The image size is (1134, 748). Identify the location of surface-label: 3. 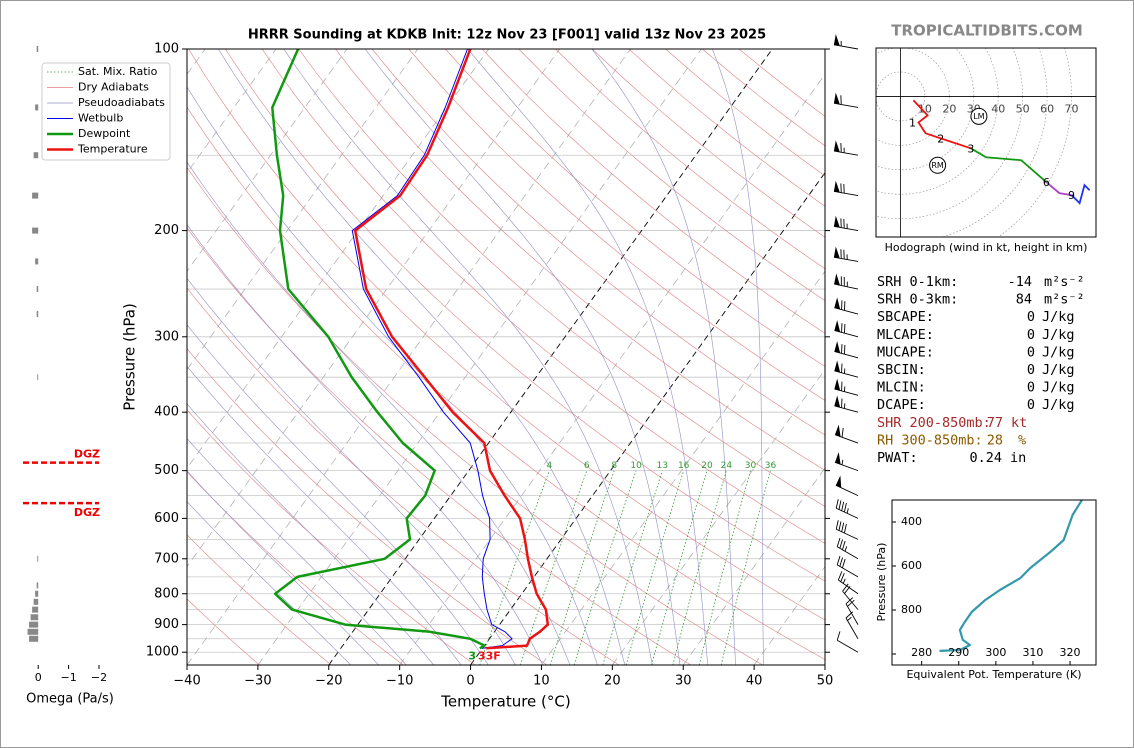
(472, 655).